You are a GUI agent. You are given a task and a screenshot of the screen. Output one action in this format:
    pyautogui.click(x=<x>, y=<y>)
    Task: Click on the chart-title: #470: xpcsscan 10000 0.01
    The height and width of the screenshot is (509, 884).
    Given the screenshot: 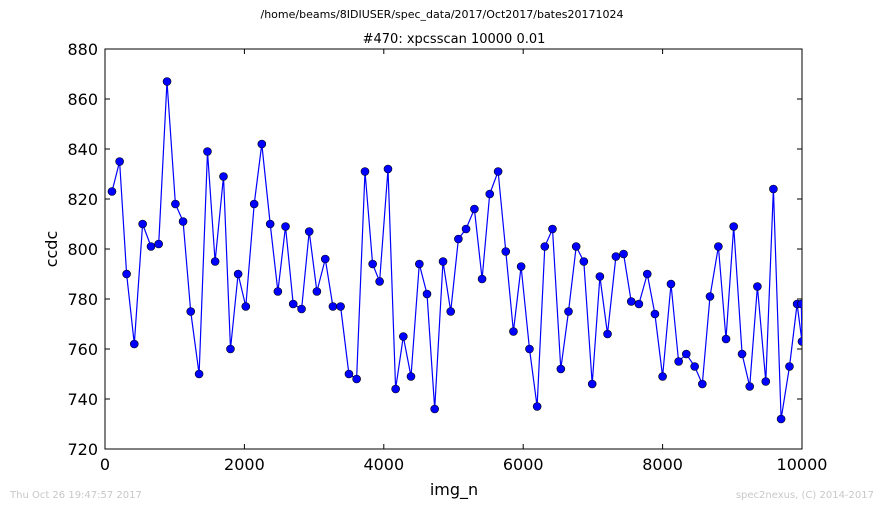 What is the action you would take?
    pyautogui.click(x=454, y=39)
    